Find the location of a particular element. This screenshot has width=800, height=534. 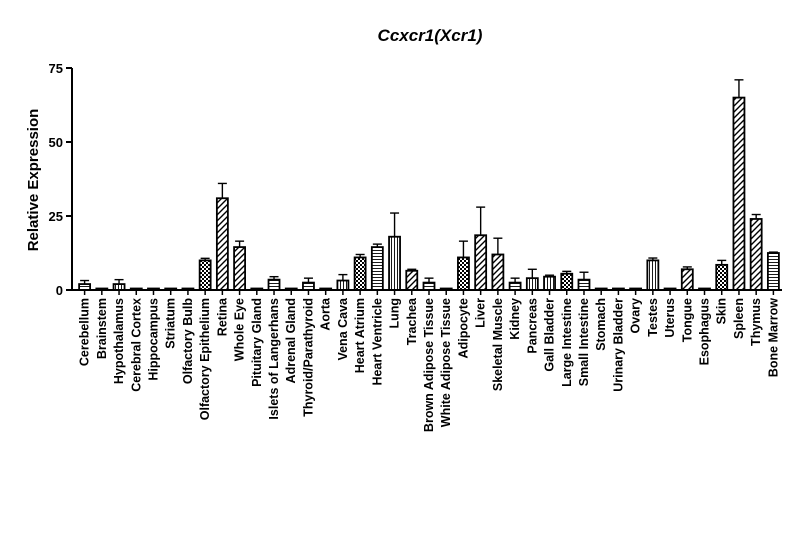

x-tick-label: Islets of Langerhans is located at coordinates (274, 359).